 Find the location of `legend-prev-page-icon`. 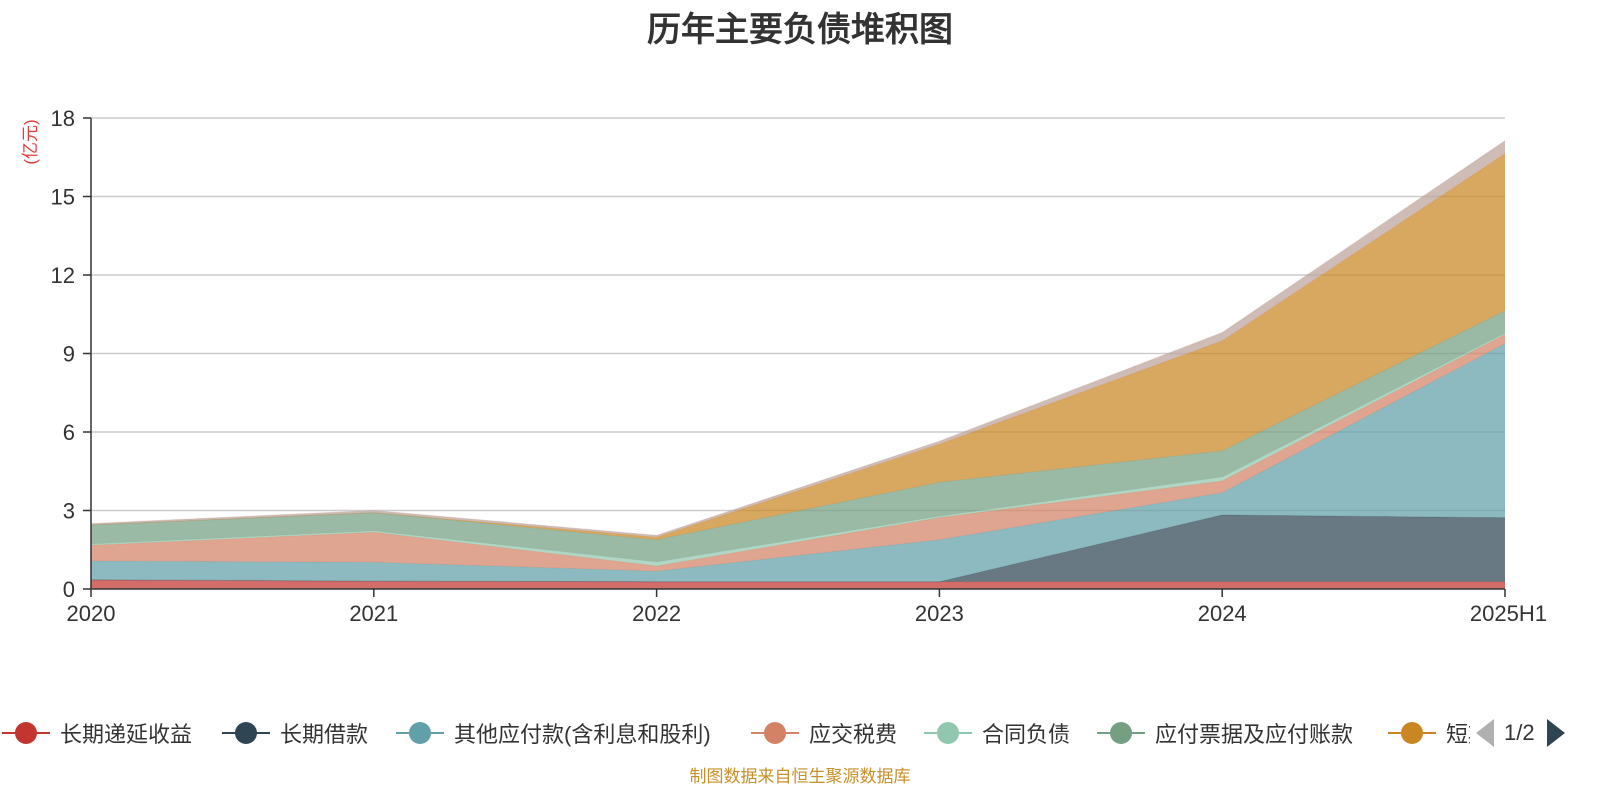

legend-prev-page-icon is located at coordinates (1485, 733).